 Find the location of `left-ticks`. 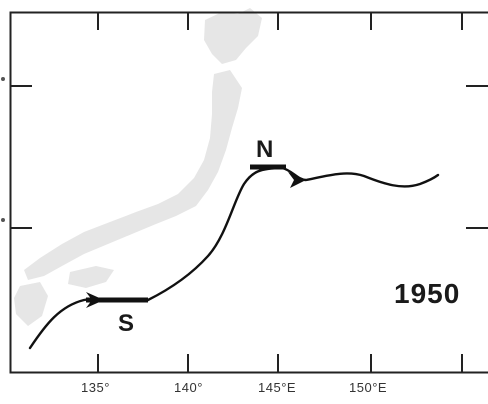

left-ticks is located at coordinates (21, 157).